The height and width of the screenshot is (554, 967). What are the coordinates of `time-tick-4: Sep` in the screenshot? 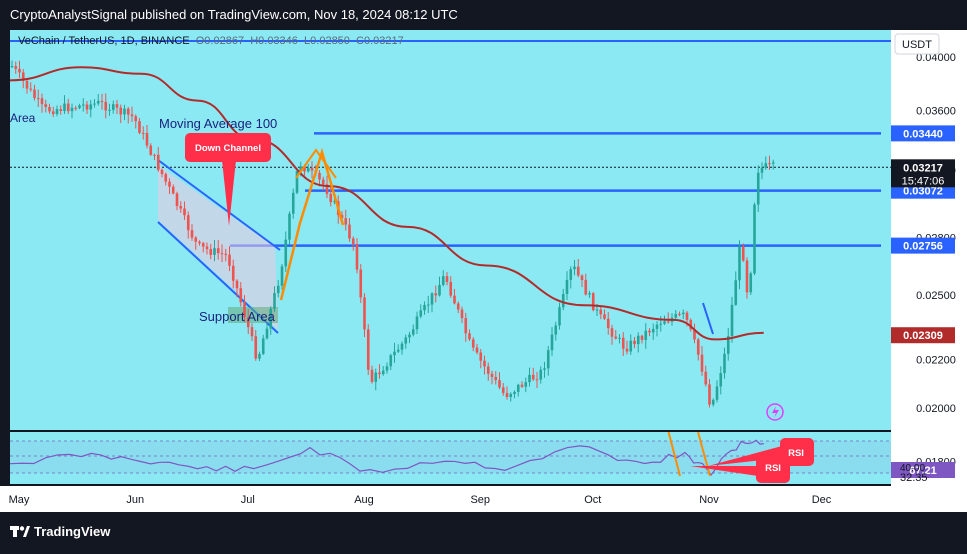 It's located at (480, 500).